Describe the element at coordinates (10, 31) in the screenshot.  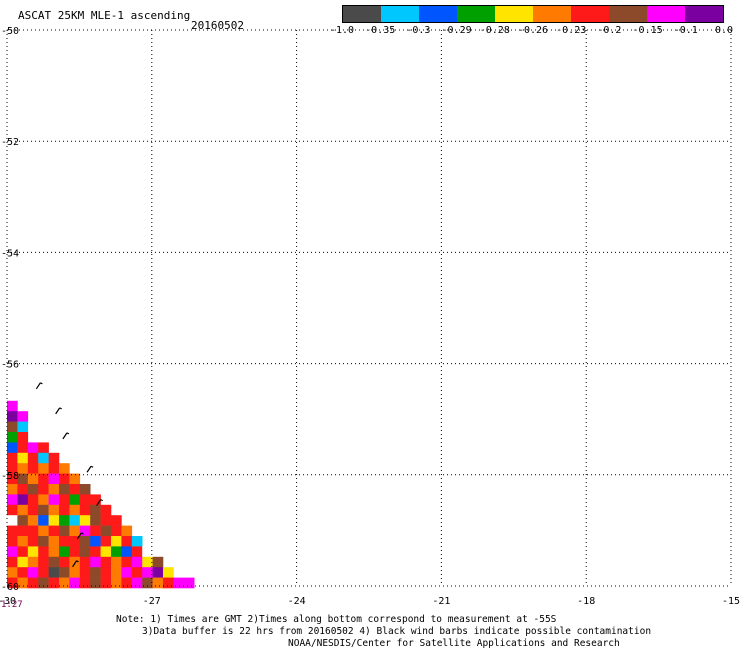
I see `y-tick-label: -50` at that location.